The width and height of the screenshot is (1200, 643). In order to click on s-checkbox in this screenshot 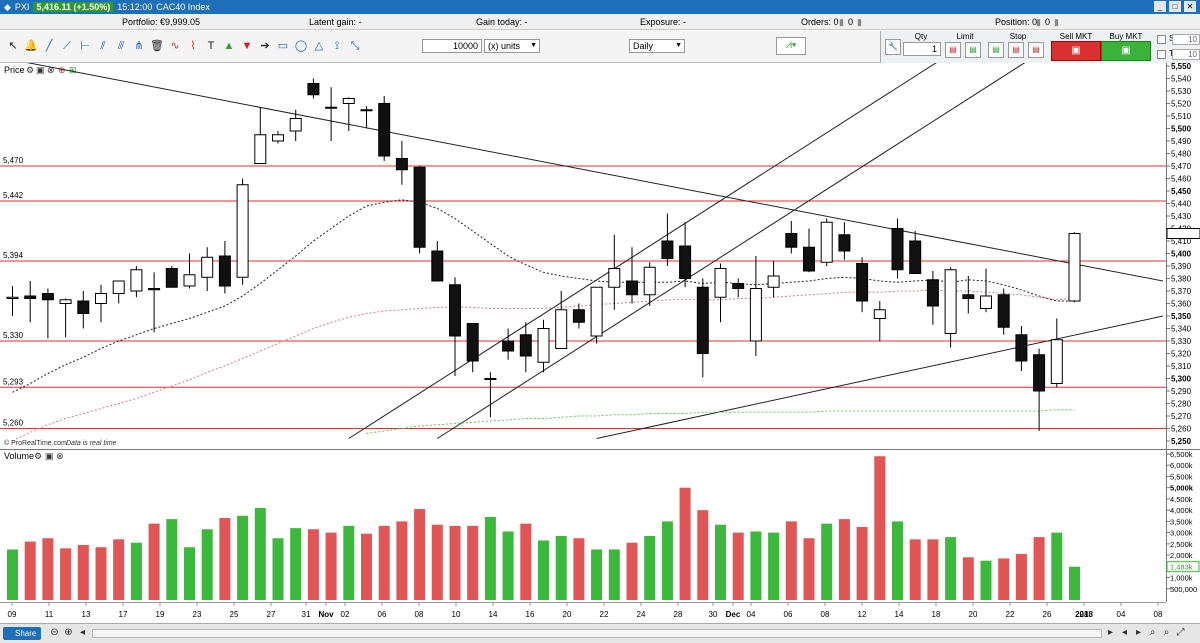, I will do `click(1161, 39)`.